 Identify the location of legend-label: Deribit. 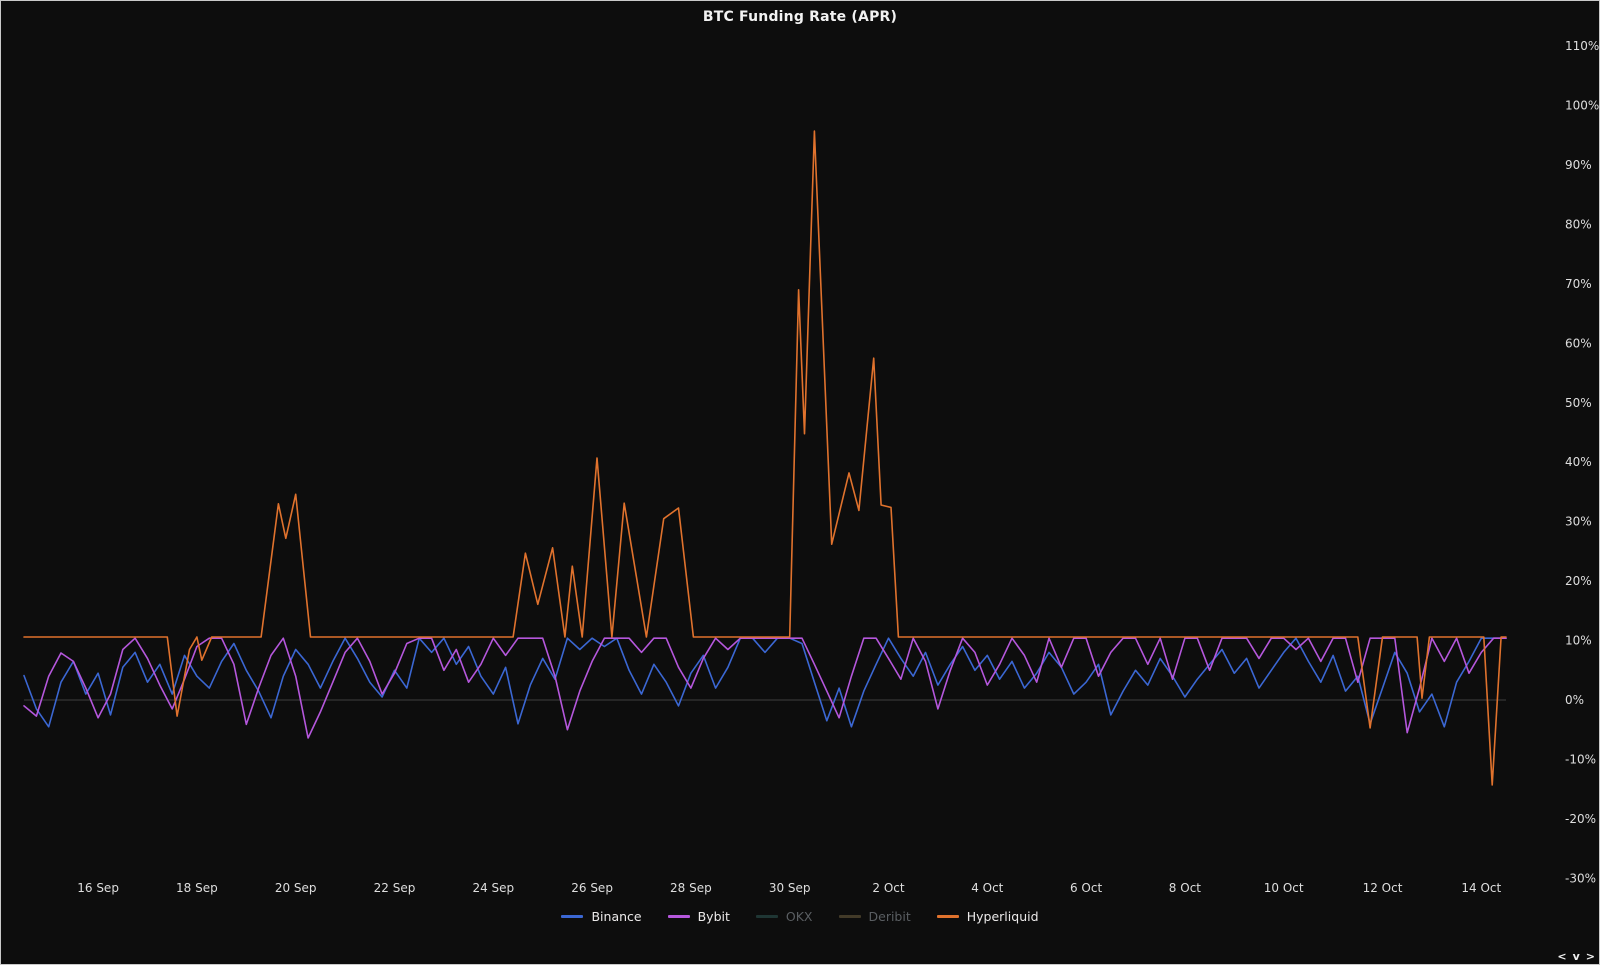
(889, 916).